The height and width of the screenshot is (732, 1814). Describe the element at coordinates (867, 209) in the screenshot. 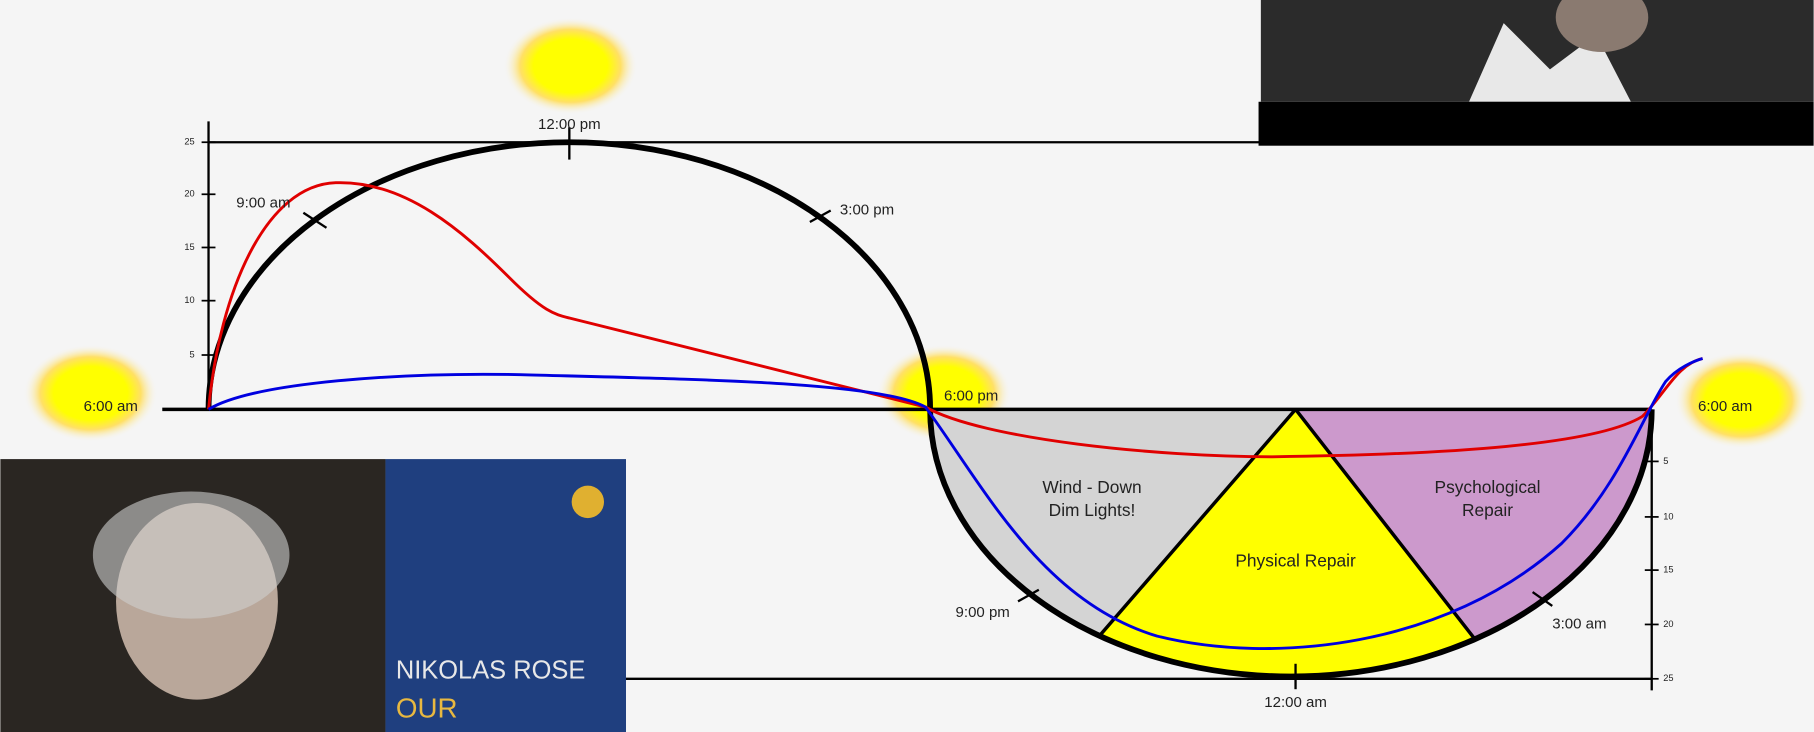

I see `time-label: 3:00 pm` at that location.